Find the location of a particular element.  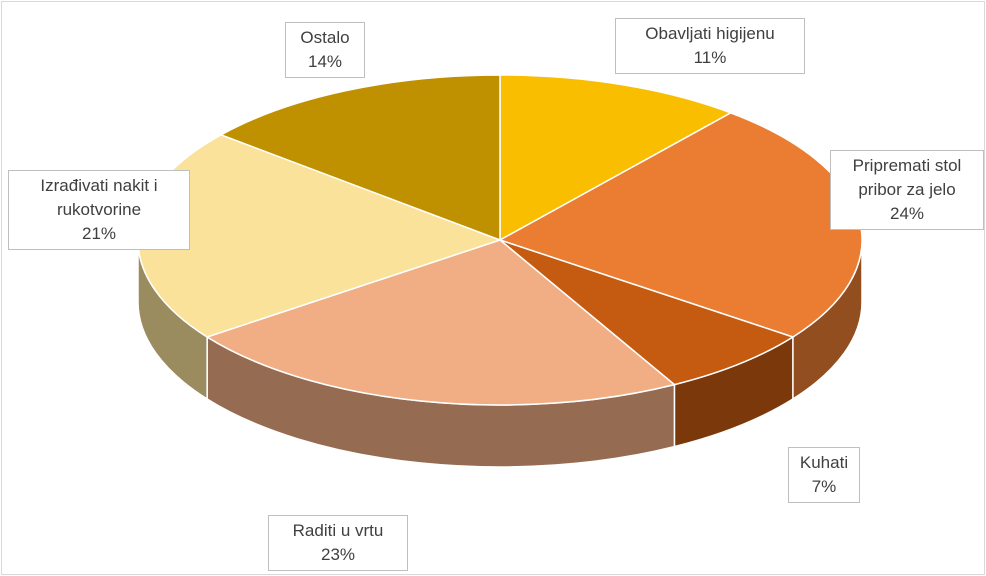

label-category: Kuhati is located at coordinates (824, 462).